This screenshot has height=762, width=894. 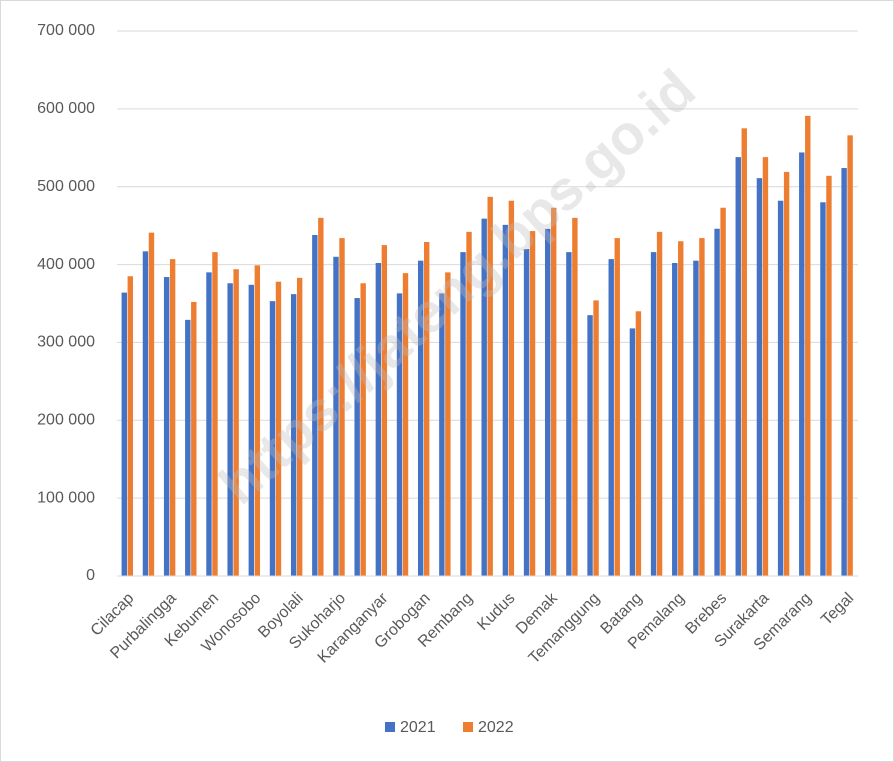 What do you see at coordinates (66, 186) in the screenshot?
I see `y-tick-label: 500 000` at bounding box center [66, 186].